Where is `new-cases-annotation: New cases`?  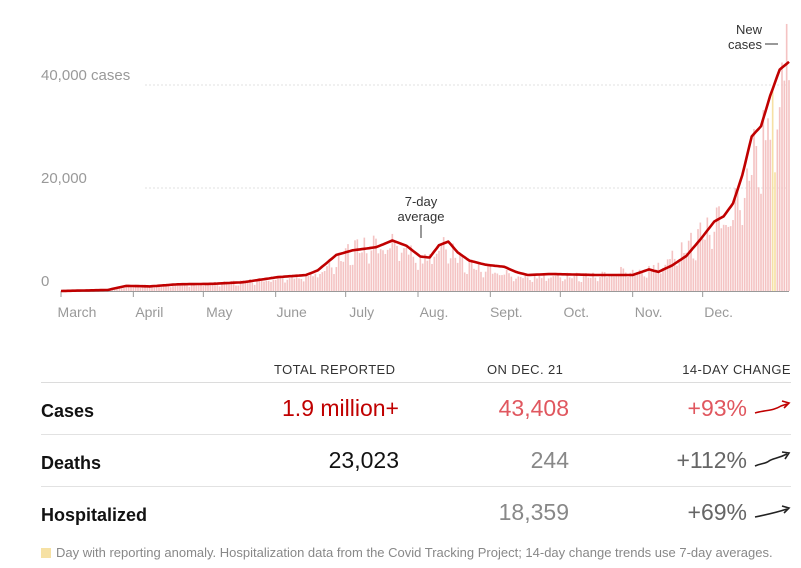
new-cases-annotation: New cases is located at coordinates (753, 37).